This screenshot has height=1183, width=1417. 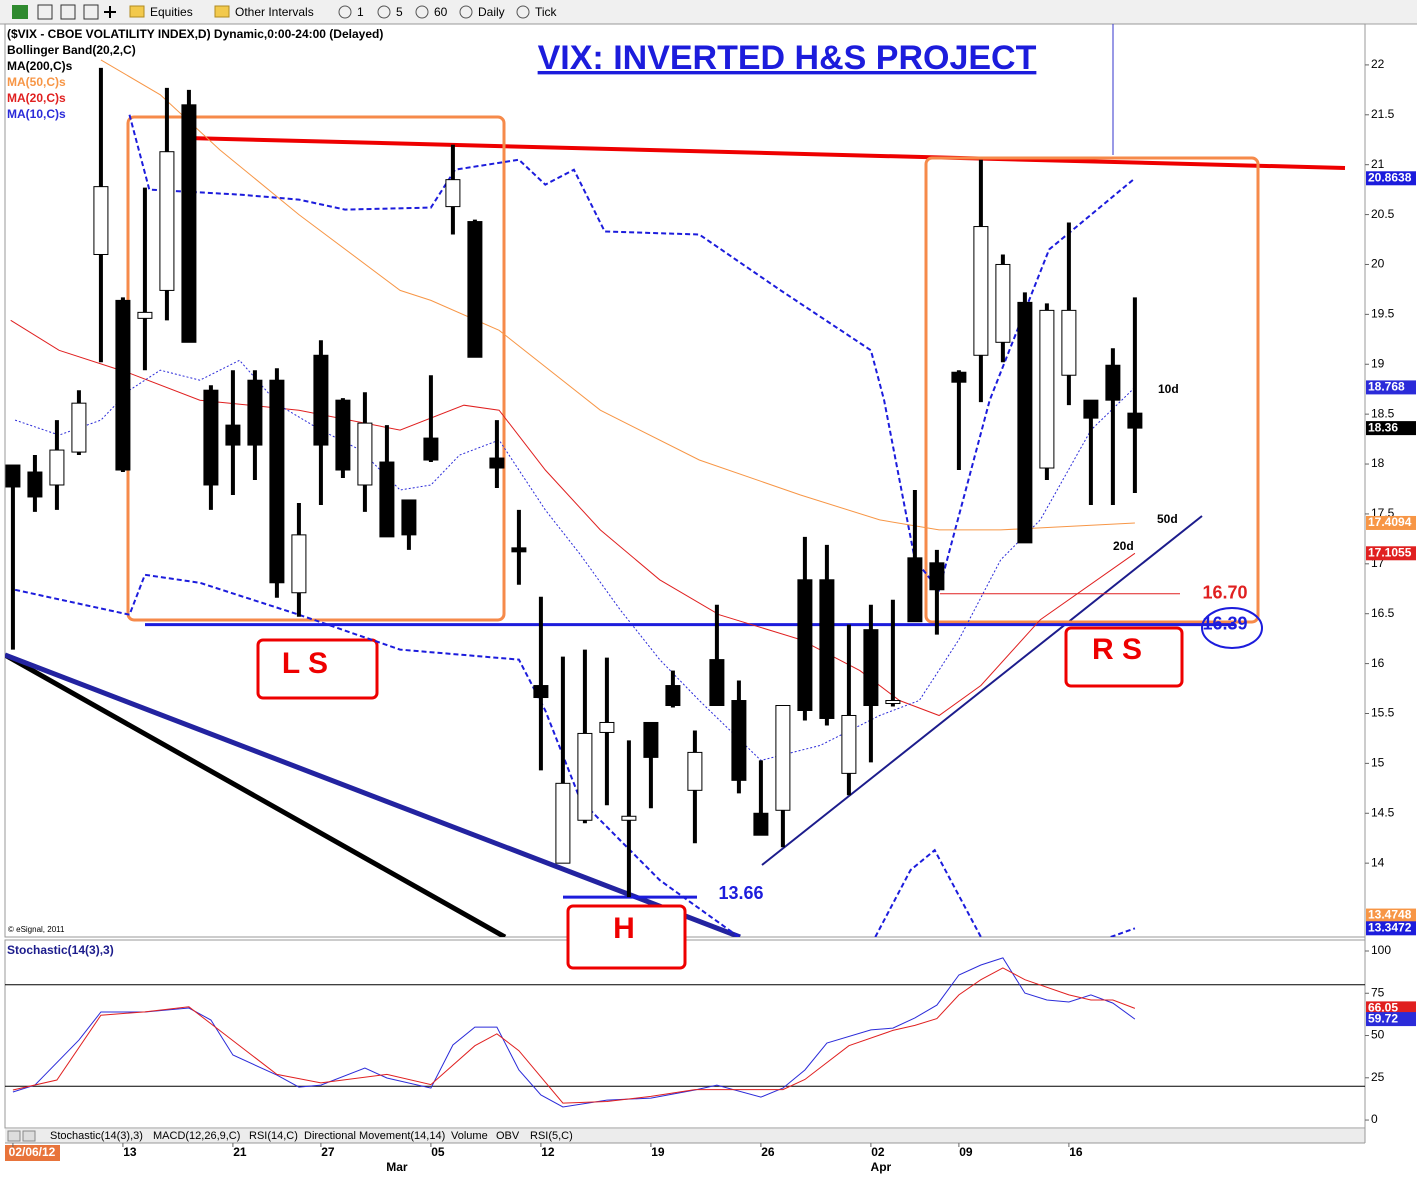 I want to click on y-tick-label: 25, so click(x=1378, y=1077).